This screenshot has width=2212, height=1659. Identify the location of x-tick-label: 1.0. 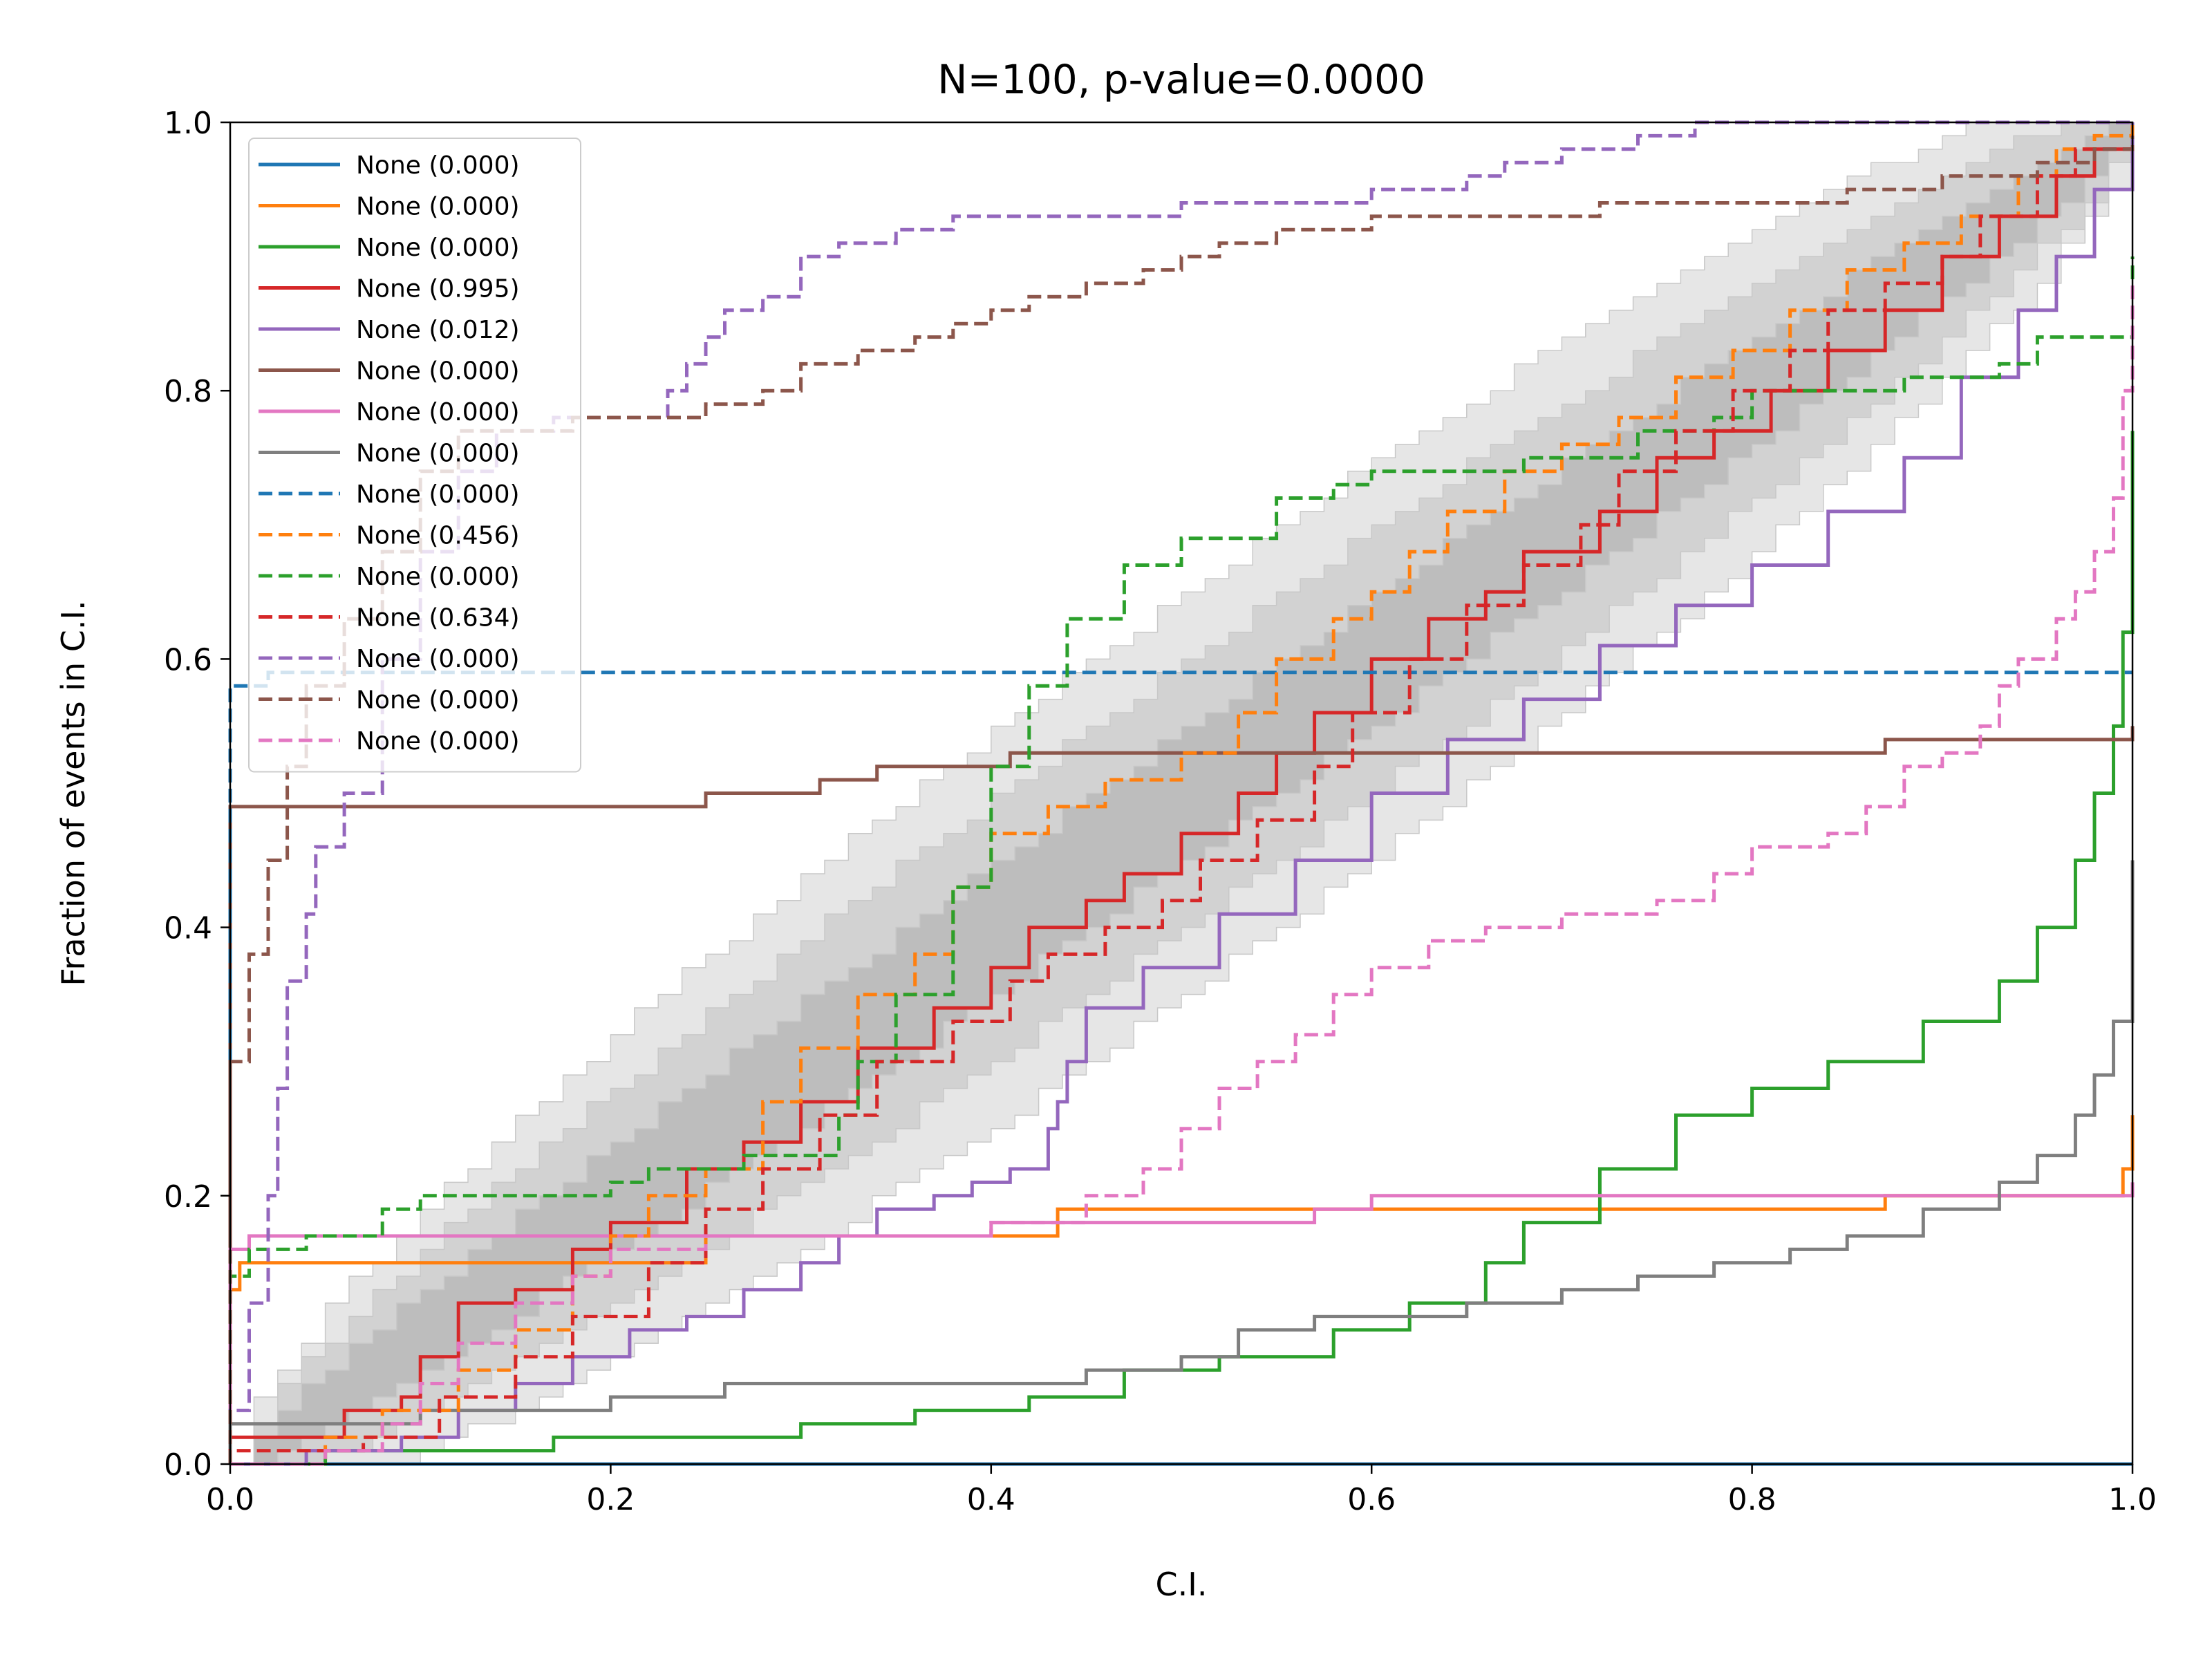
(2132, 1499).